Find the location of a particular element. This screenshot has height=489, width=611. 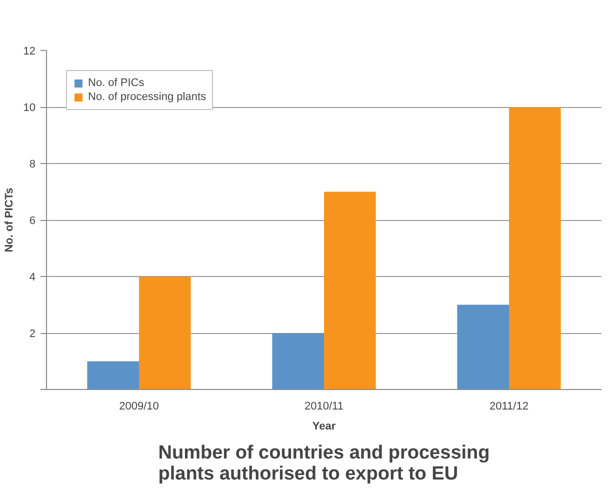

x-tick-label: 2010/11 is located at coordinates (324, 406).